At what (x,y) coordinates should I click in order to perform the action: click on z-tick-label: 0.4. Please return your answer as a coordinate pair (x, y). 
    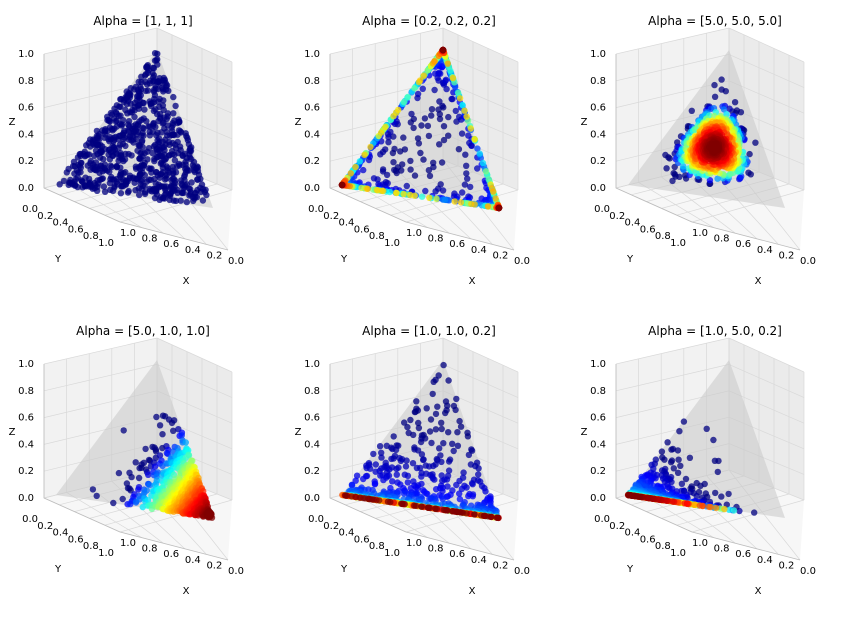
    Looking at the image, I should click on (598, 444).